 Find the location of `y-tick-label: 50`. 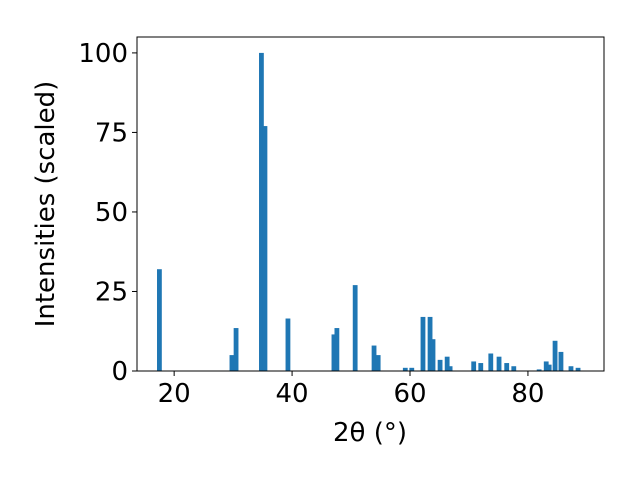

y-tick-label: 50 is located at coordinates (111, 213).